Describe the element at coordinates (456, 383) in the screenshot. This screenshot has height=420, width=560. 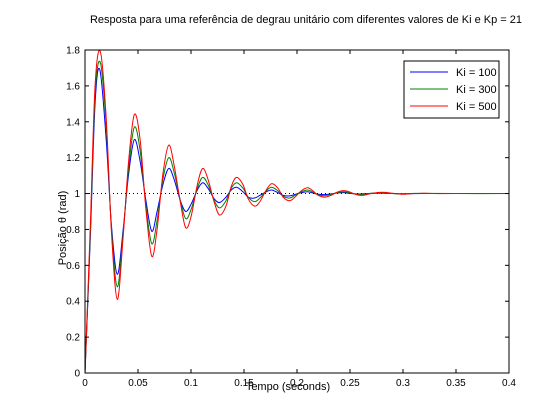
I see `x-tick-label: 0.35` at that location.